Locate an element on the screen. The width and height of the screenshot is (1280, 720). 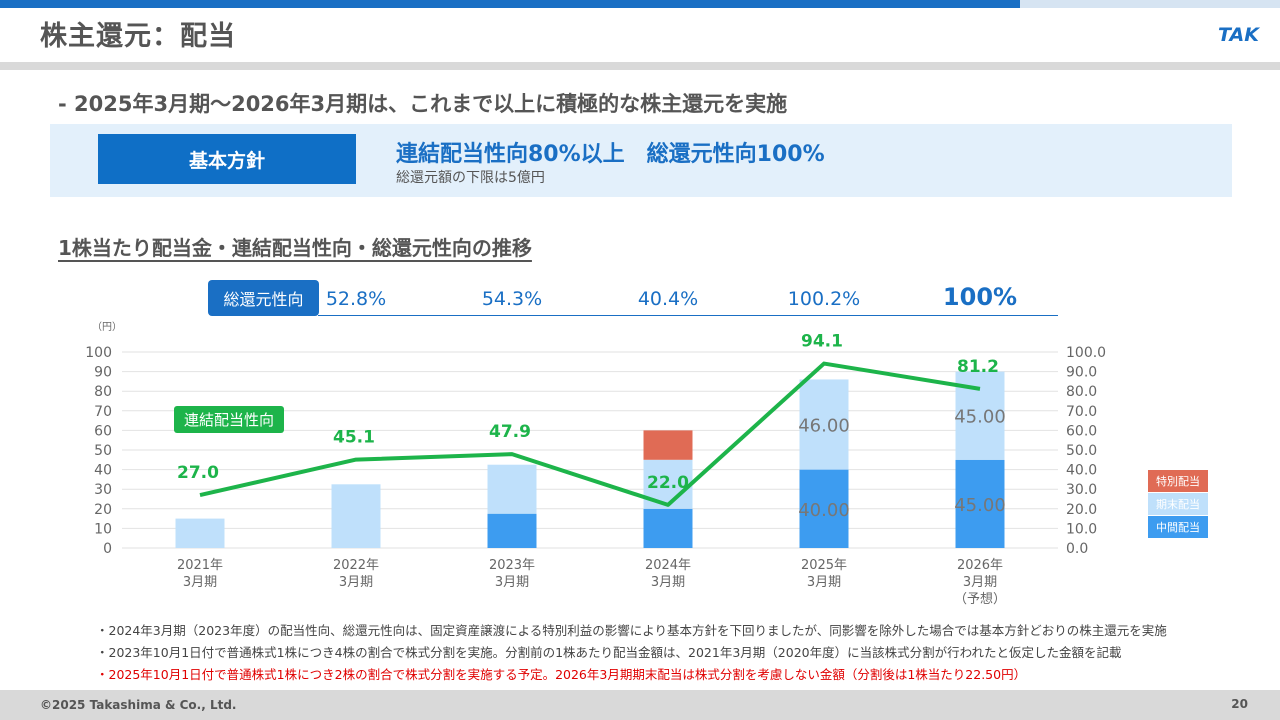
line-value-label: 47.9 is located at coordinates (510, 432).